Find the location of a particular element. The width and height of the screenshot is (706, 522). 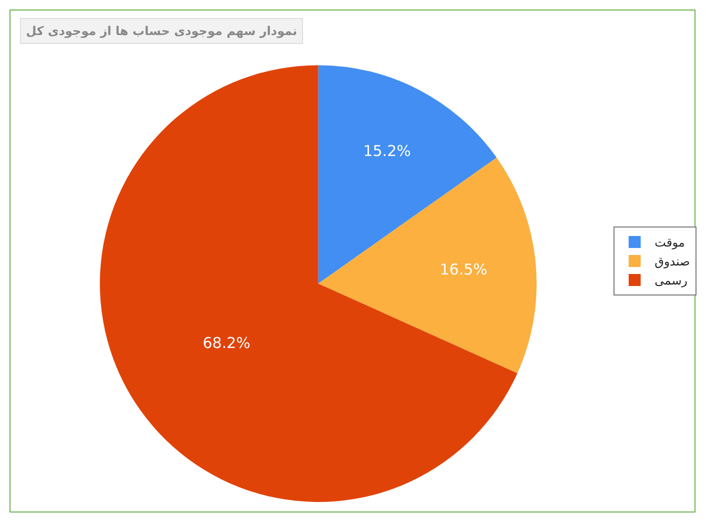

data-label: 68.2% is located at coordinates (226, 343).